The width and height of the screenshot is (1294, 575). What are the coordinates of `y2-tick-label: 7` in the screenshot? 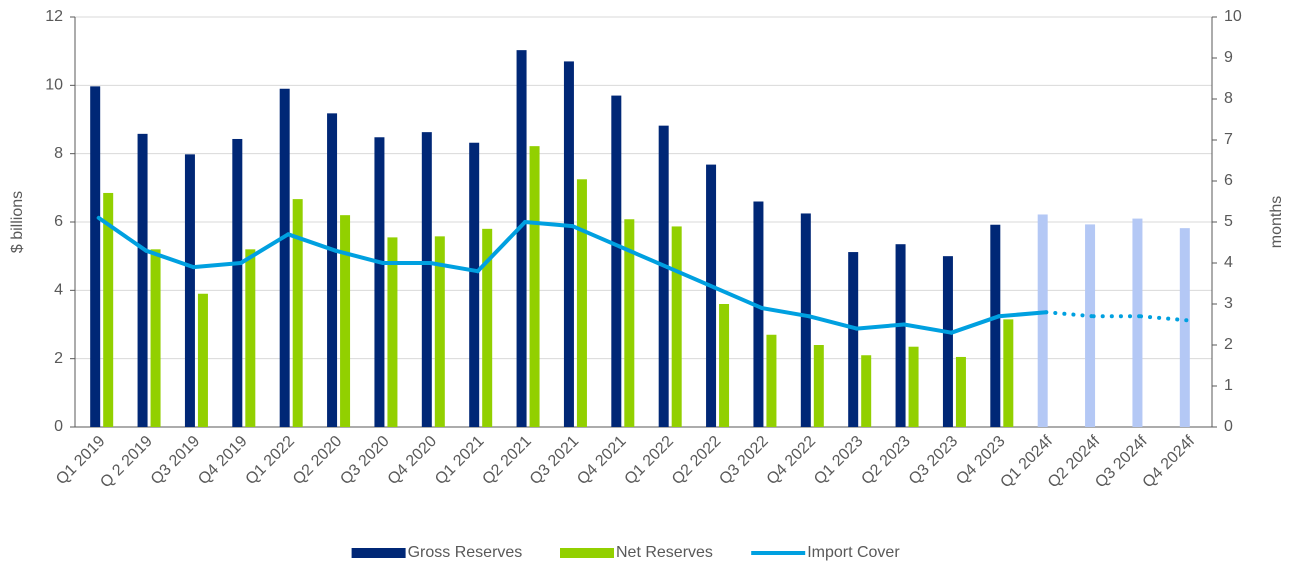 It's located at (1228, 139).